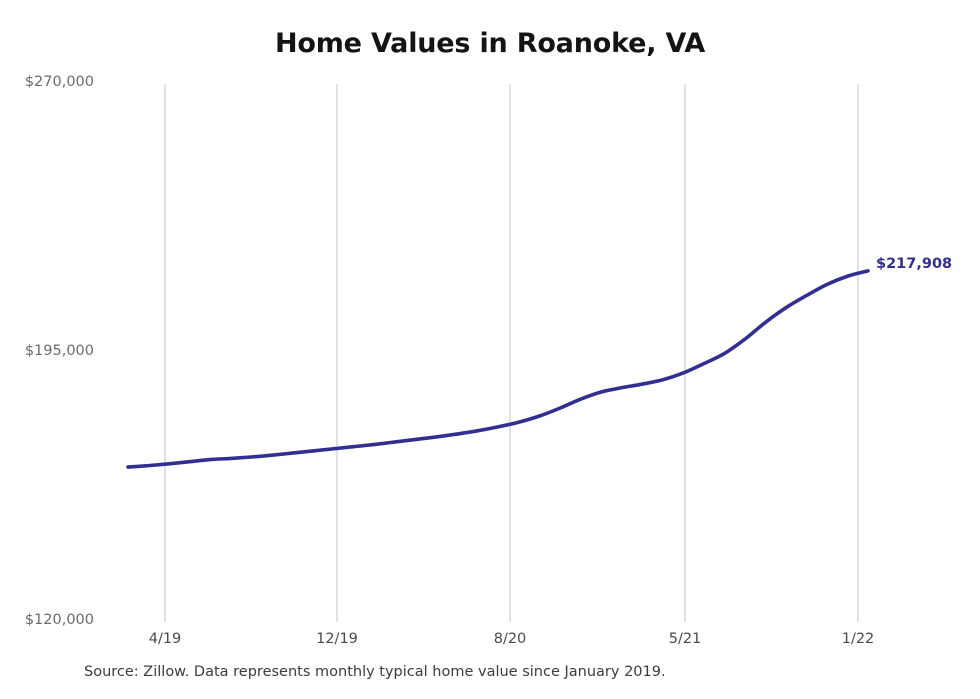 This screenshot has width=980, height=699. Describe the element at coordinates (685, 639) in the screenshot. I see `x-tick-label: 5/21` at that location.